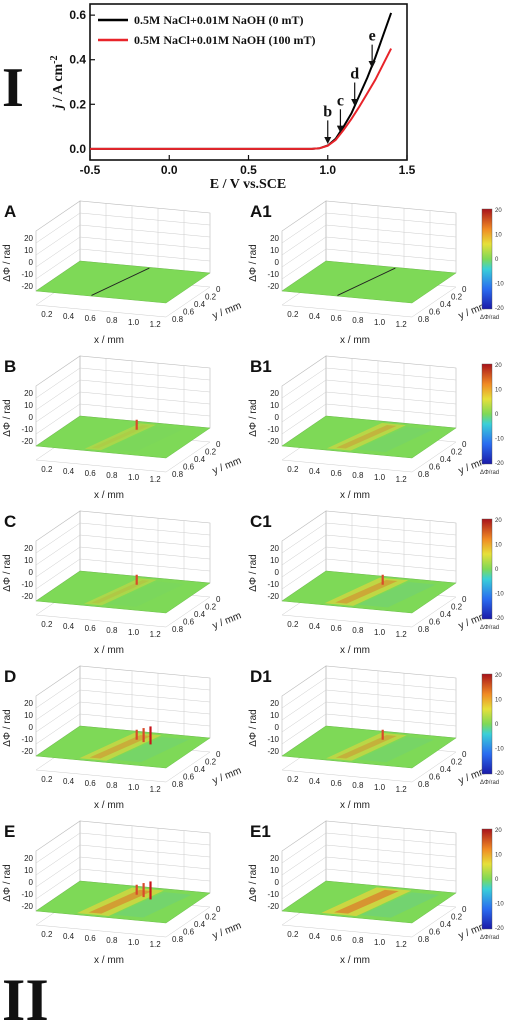 The height and width of the screenshot is (1022, 526). Describe the element at coordinates (340, 100) in the screenshot. I see `annotation-label-c: c` at that location.